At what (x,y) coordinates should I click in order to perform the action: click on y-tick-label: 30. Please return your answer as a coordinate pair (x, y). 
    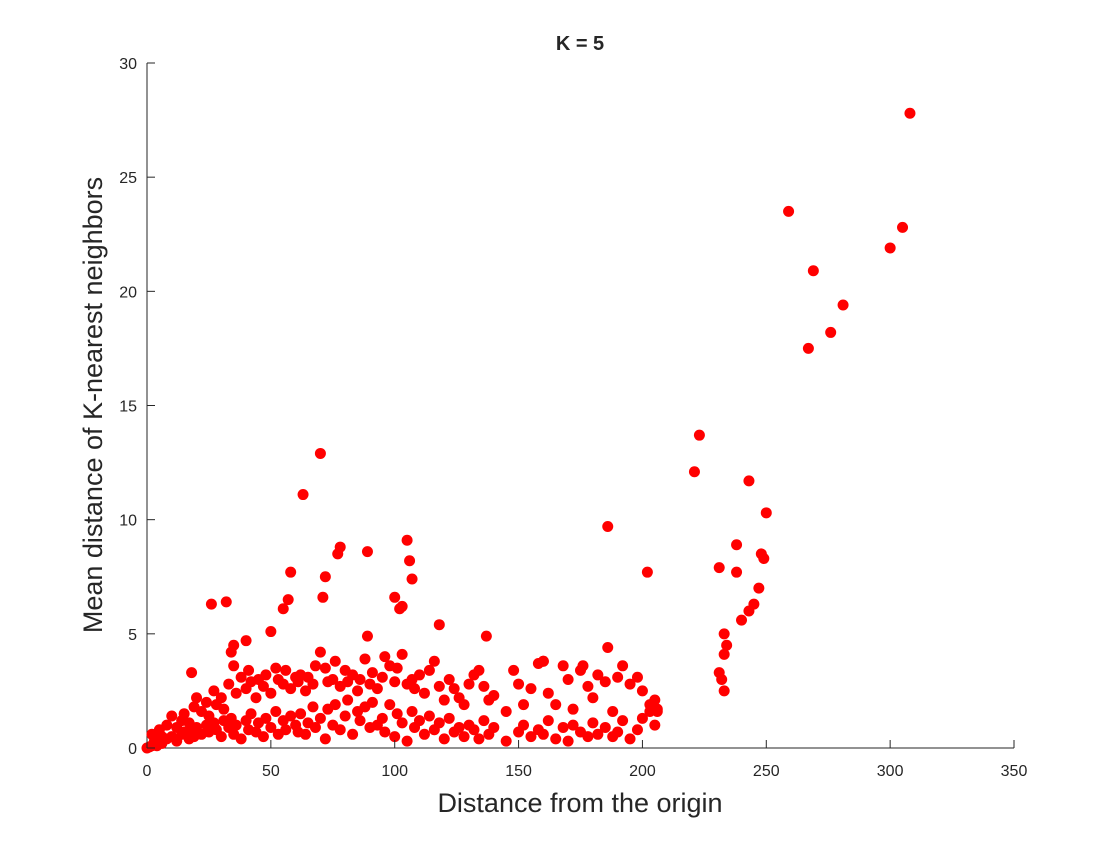
    Looking at the image, I should click on (128, 64).